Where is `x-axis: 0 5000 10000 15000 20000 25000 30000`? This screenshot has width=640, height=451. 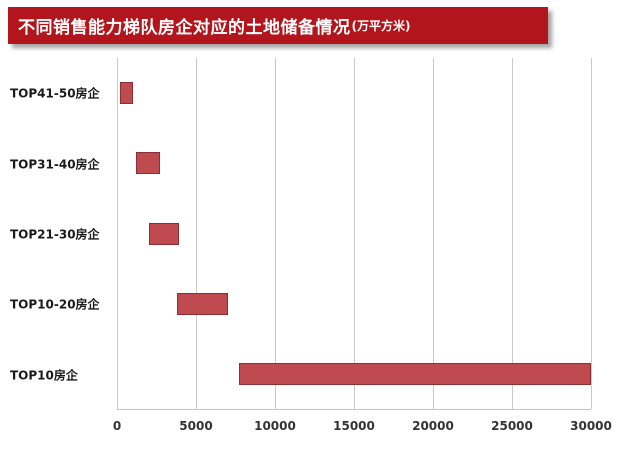 x-axis: 0 5000 10000 15000 20000 25000 30000 is located at coordinates (362, 429).